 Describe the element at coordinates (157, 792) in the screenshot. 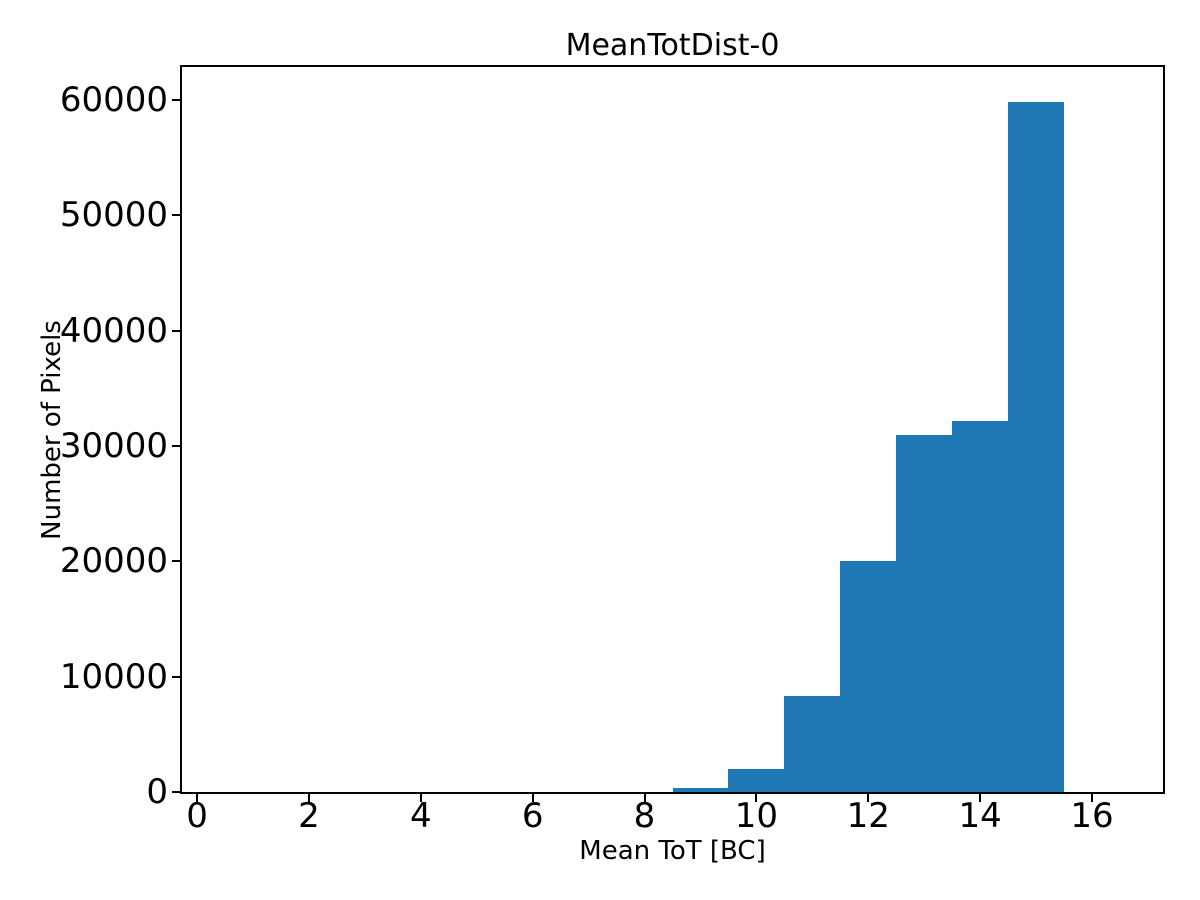

I see `y-tick-label: 0` at that location.